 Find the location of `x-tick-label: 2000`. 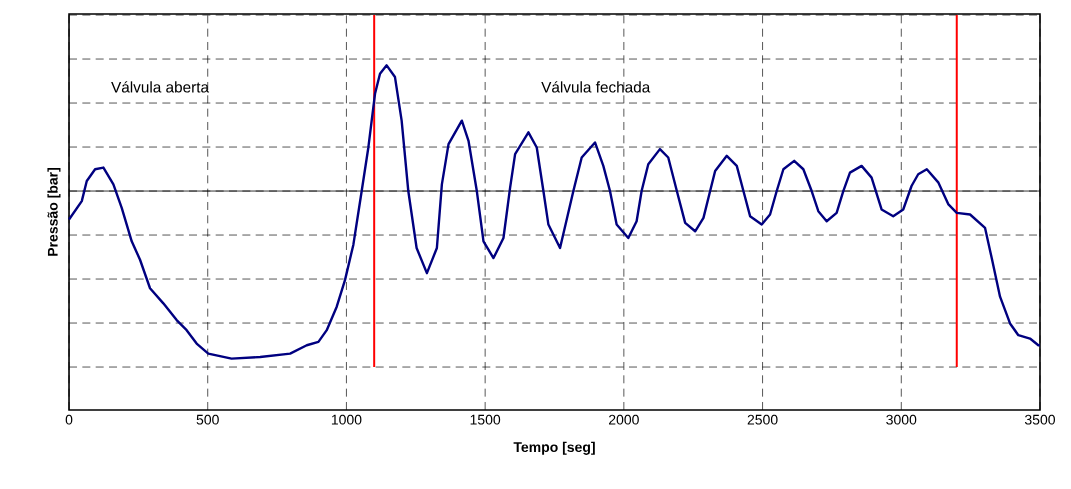

x-tick-label: 2000 is located at coordinates (624, 419).